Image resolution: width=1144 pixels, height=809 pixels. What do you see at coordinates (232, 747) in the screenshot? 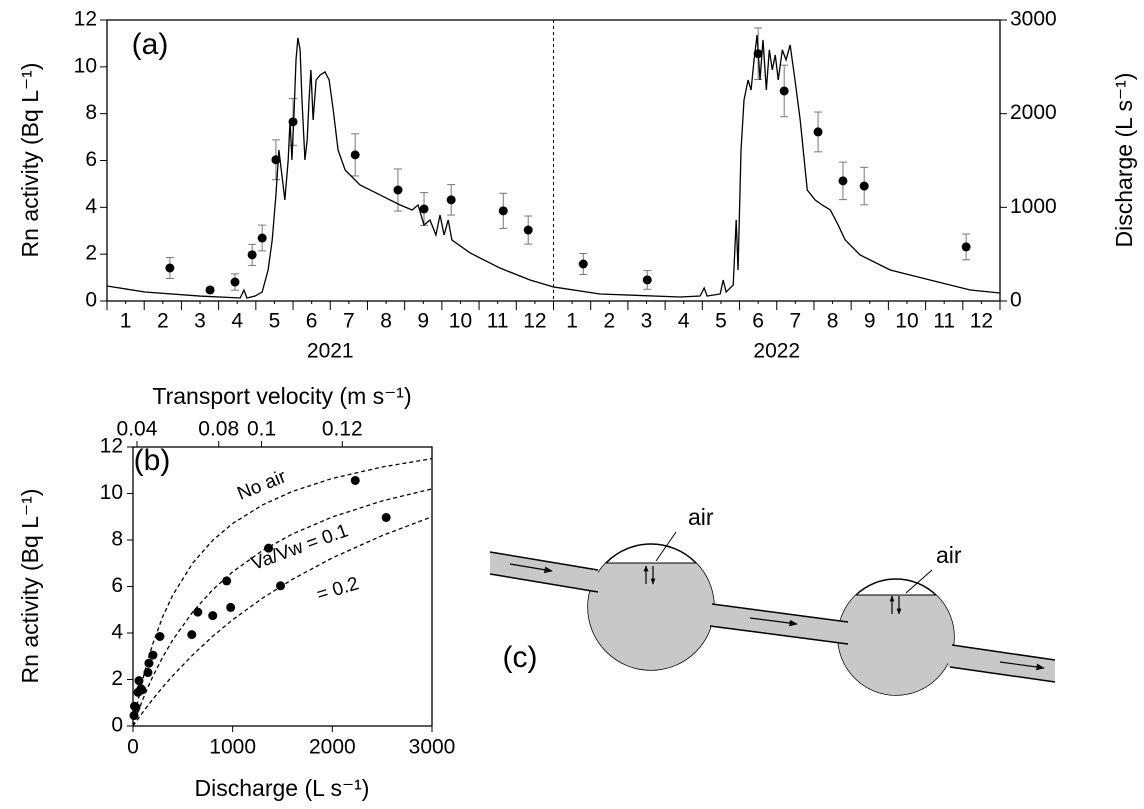
I see `x-tick-label: 1000` at bounding box center [232, 747].